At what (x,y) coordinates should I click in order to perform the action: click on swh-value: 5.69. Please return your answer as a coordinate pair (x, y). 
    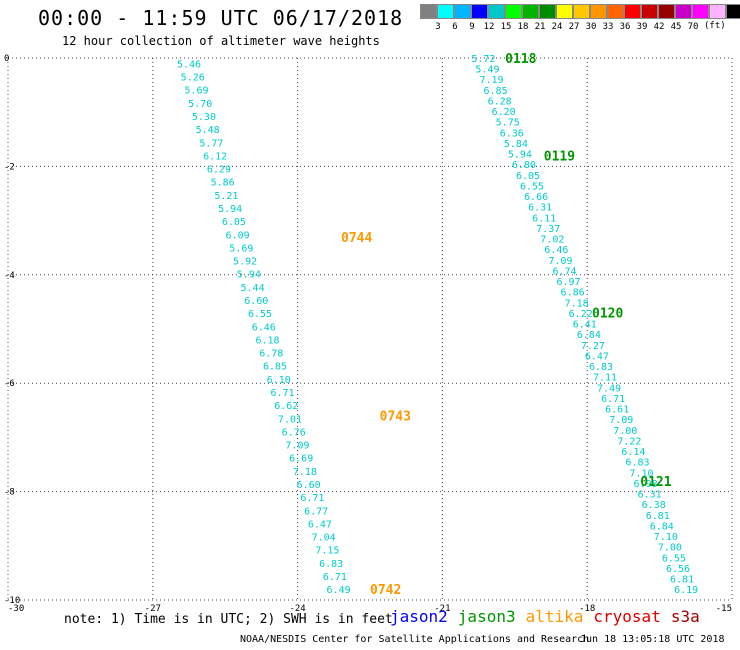
    Looking at the image, I should click on (196, 91).